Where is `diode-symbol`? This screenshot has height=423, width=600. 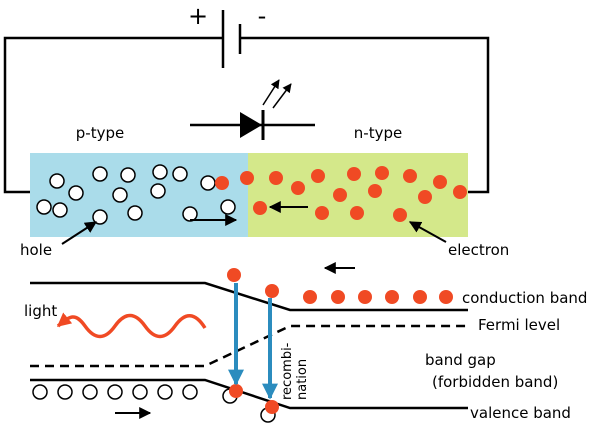 diode-symbol is located at coordinates (251, 125).